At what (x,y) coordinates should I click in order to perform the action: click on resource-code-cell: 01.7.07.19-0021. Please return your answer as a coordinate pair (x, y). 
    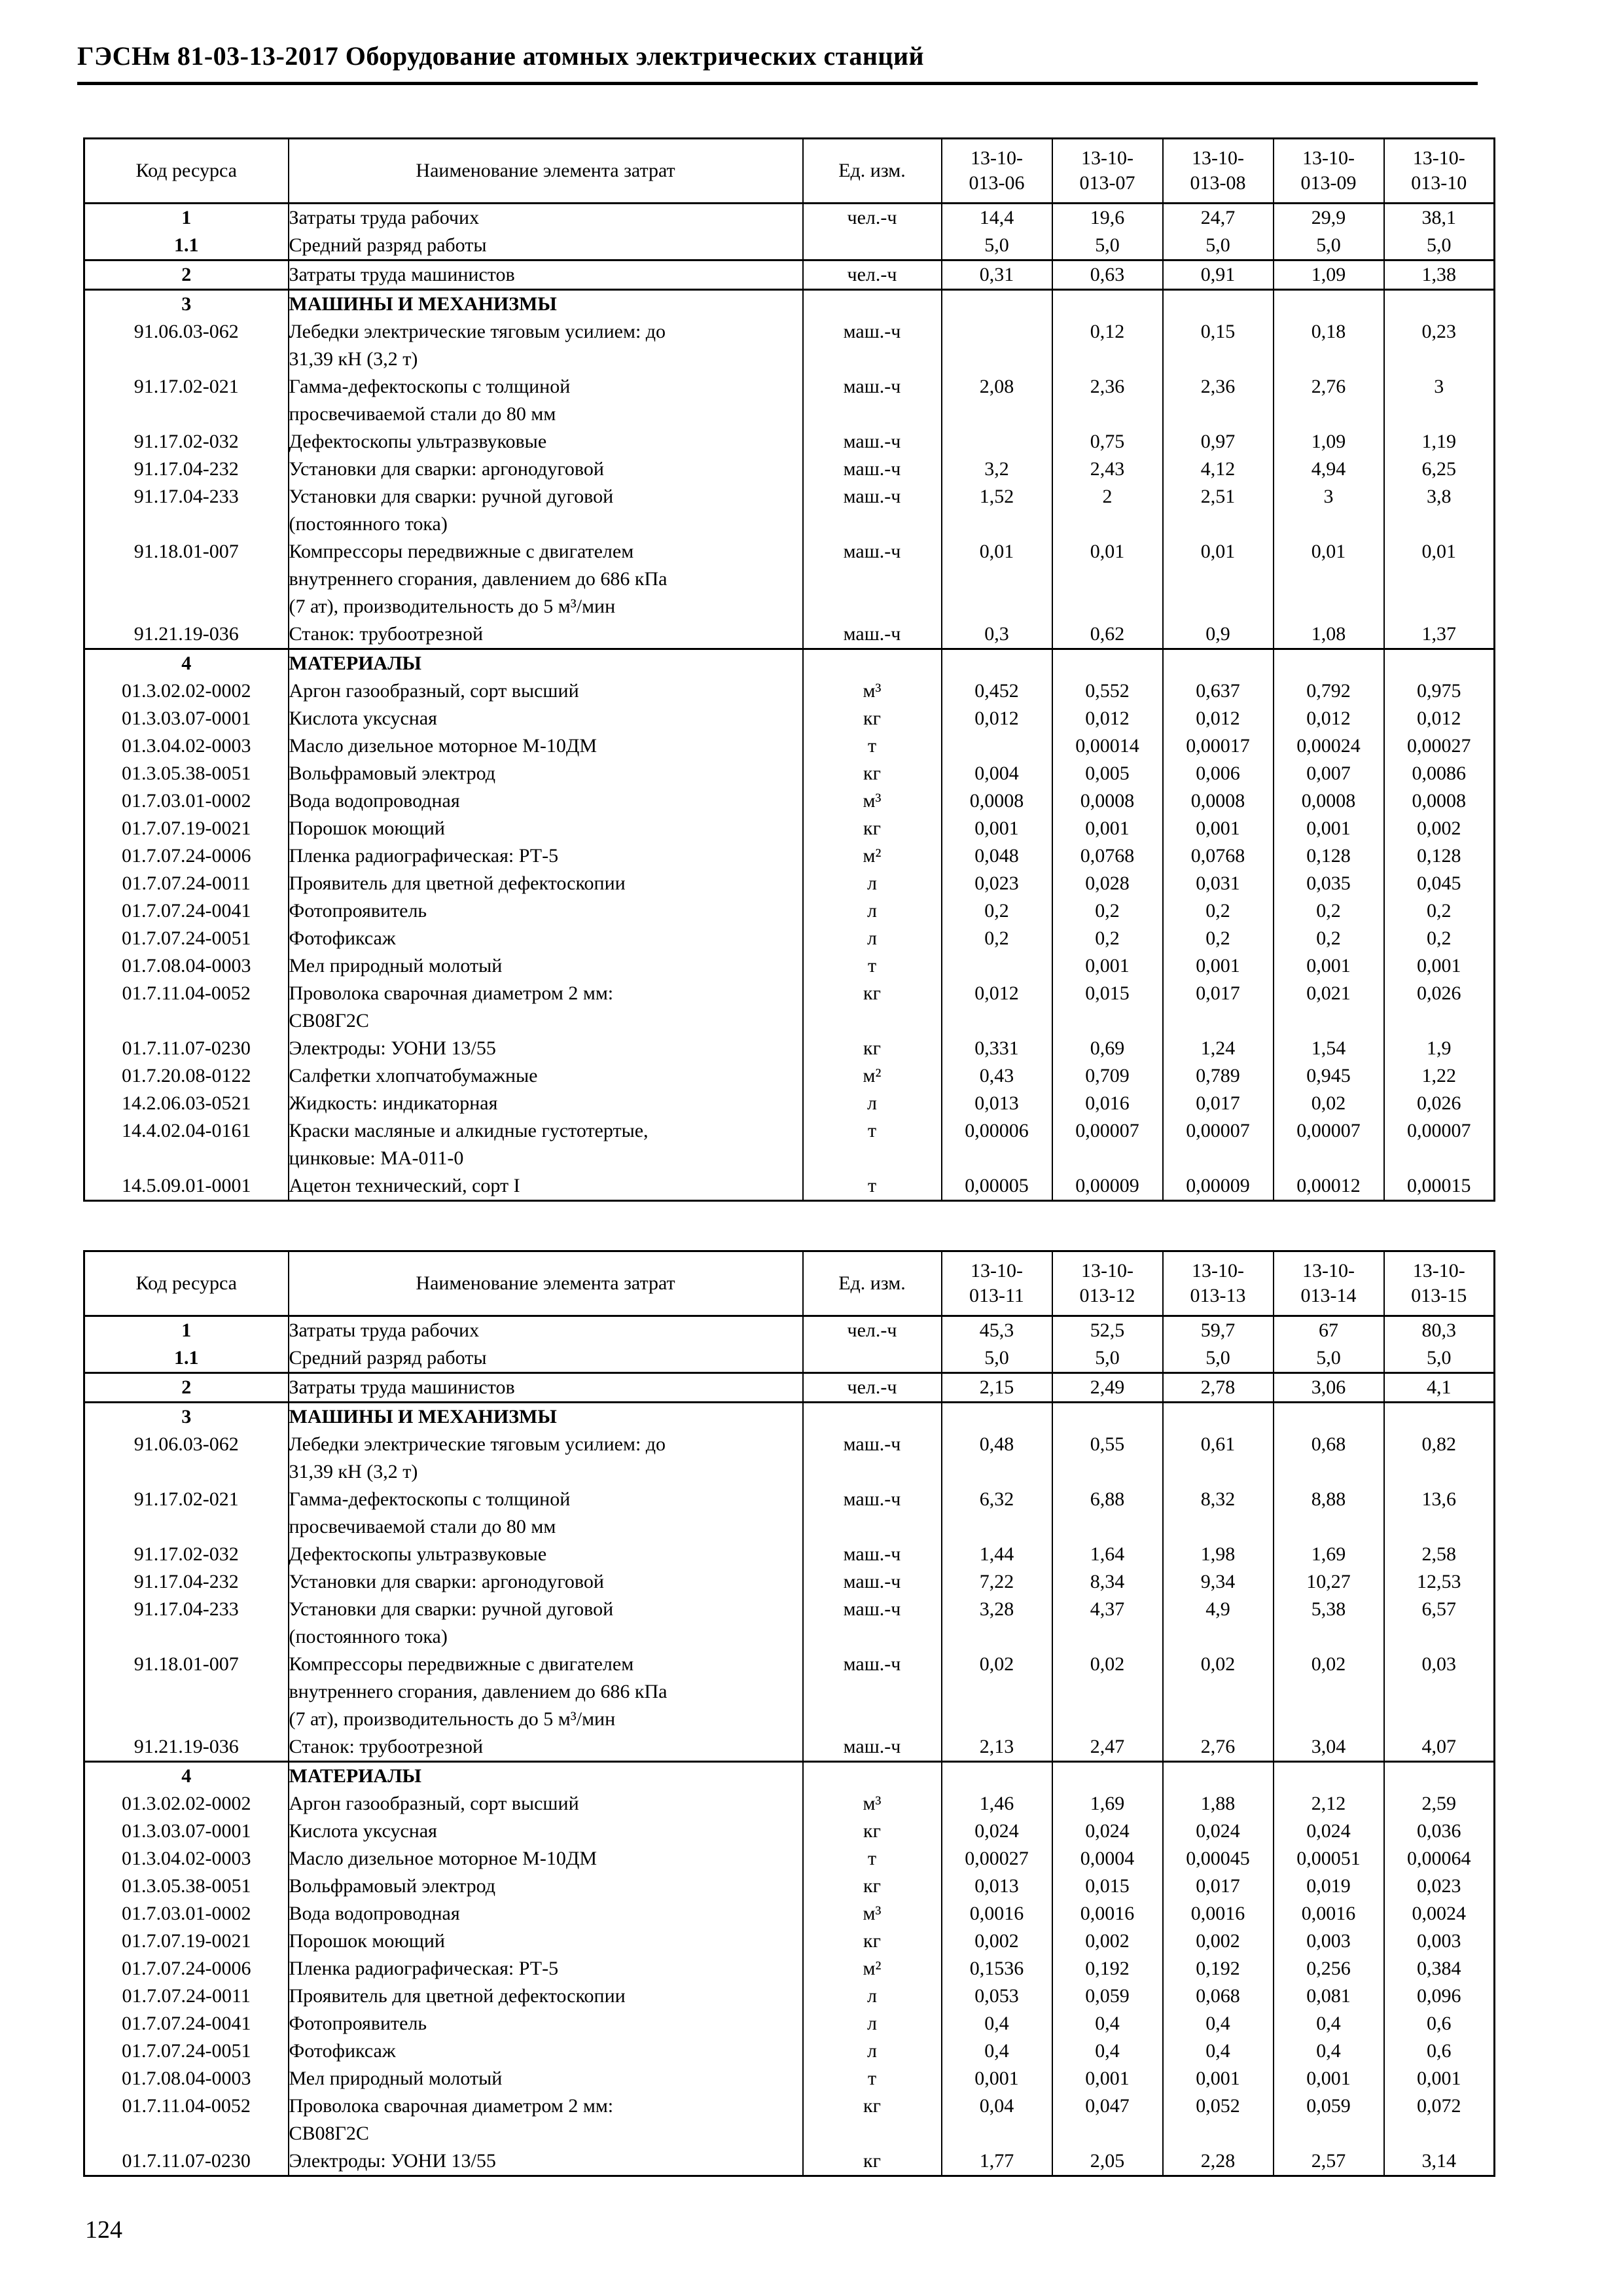
    Looking at the image, I should click on (186, 1941).